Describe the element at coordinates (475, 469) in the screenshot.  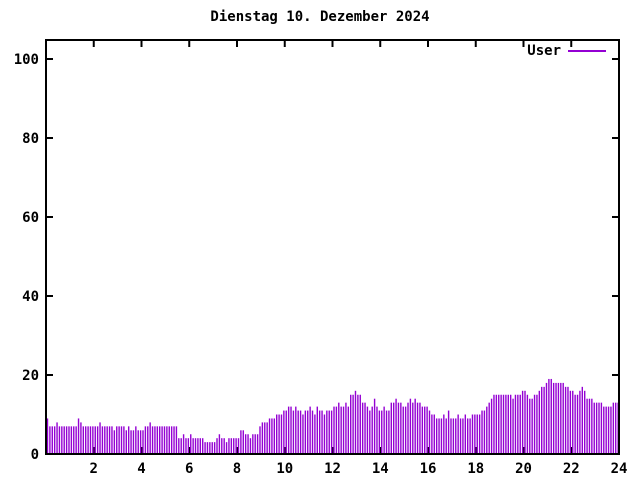
I see `x-tick-label: 18` at that location.